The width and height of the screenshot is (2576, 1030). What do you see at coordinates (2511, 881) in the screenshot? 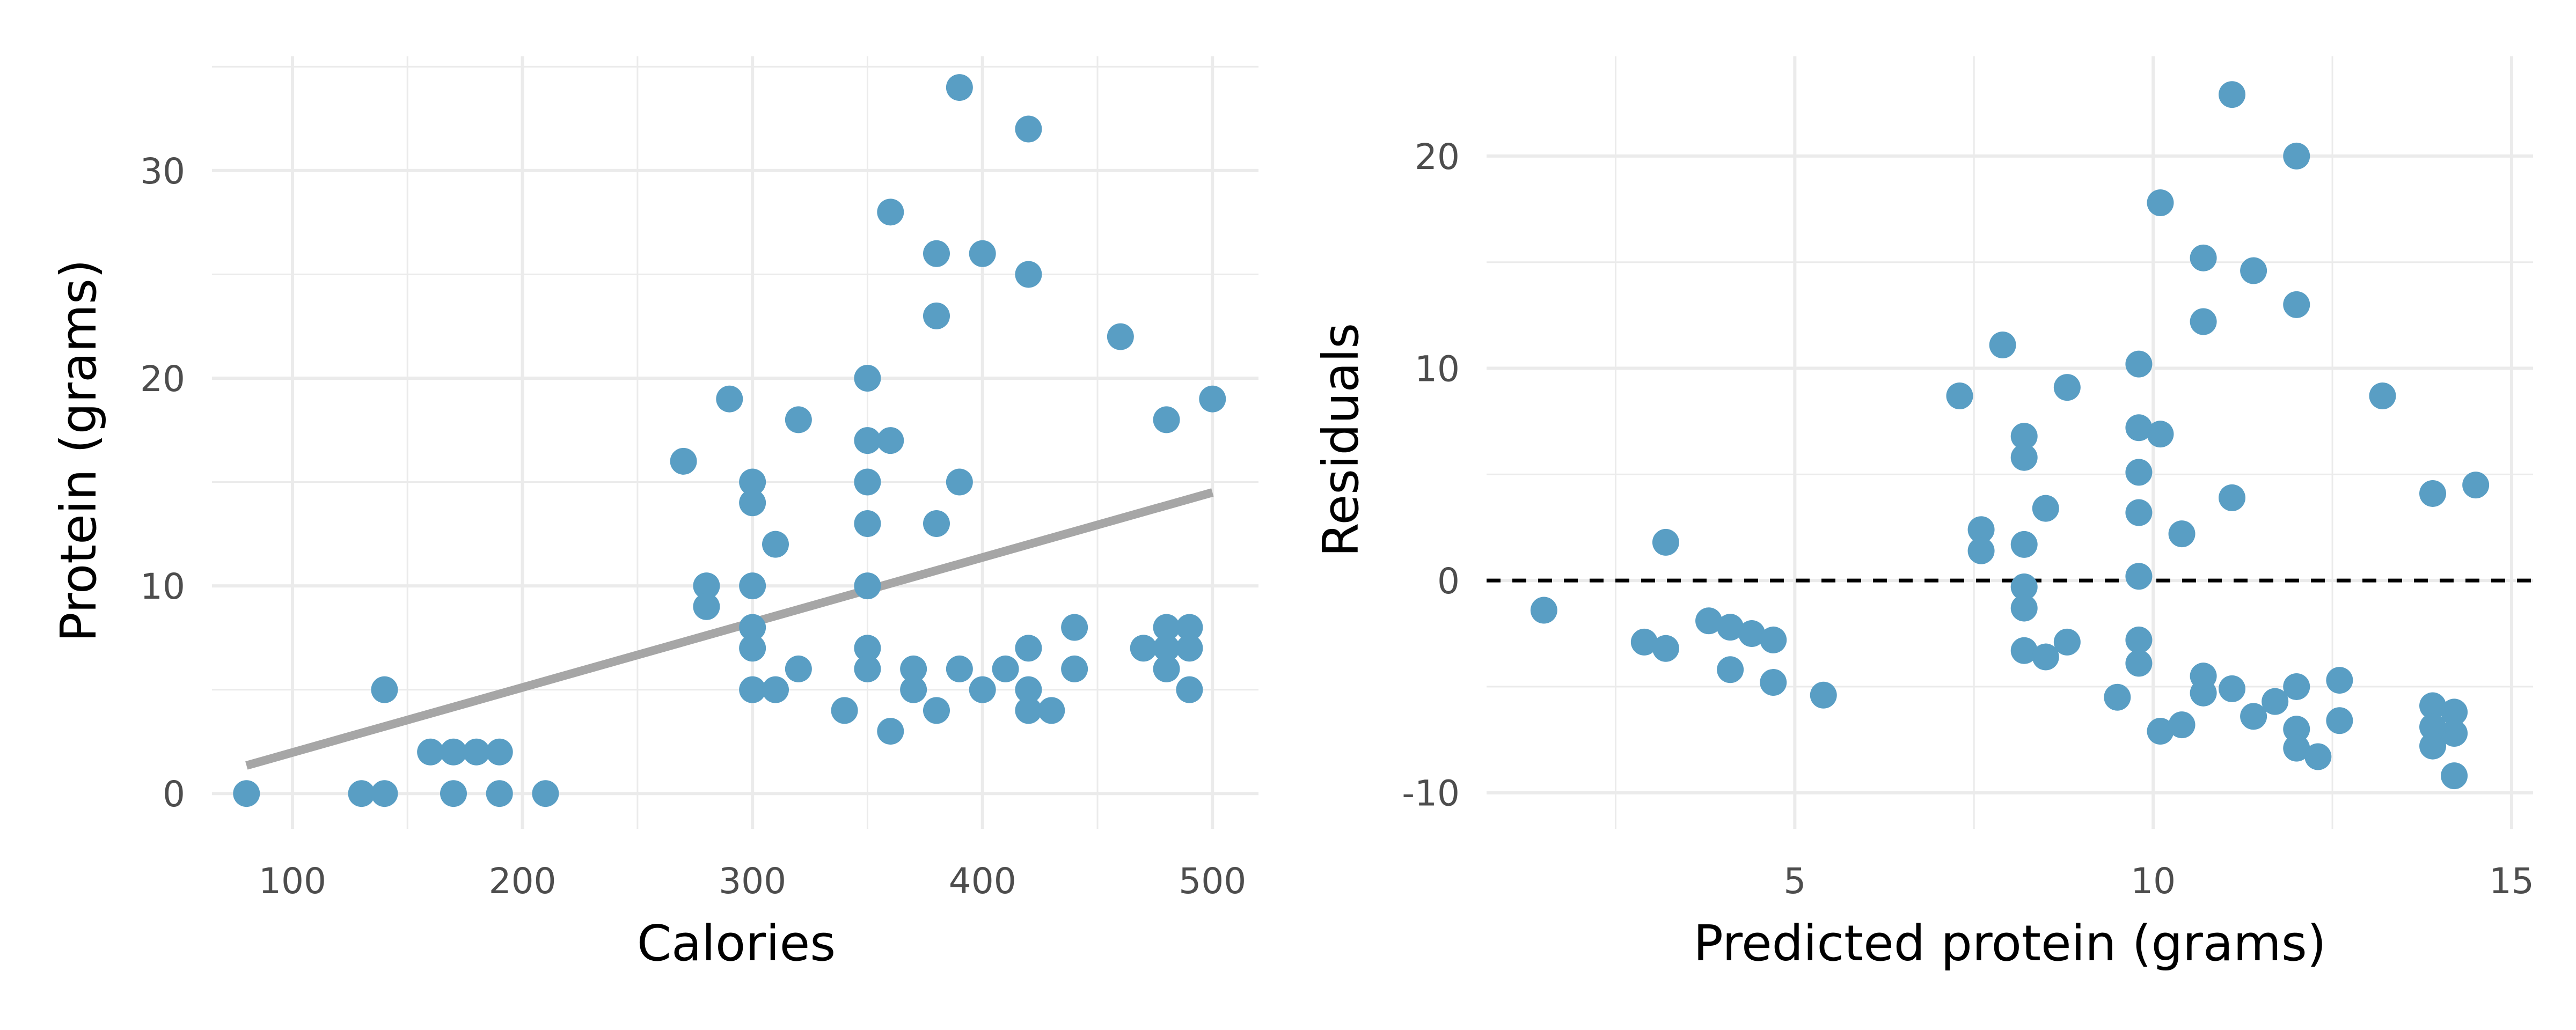
I see `right-x-tick-label: 15` at bounding box center [2511, 881].